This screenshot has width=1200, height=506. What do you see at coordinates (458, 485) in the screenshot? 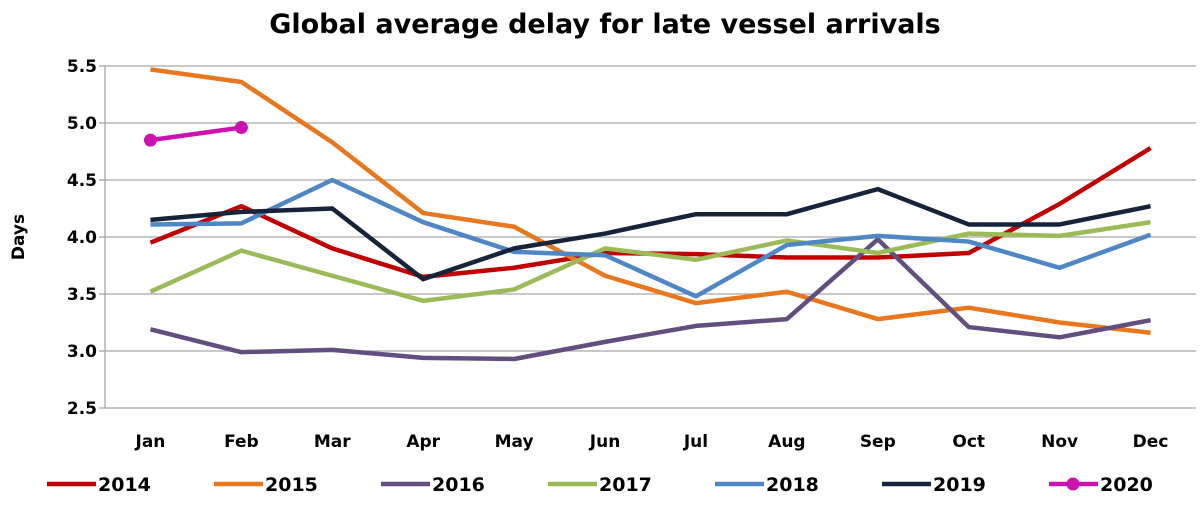
I see `legend-label-2016: 2016` at bounding box center [458, 485].